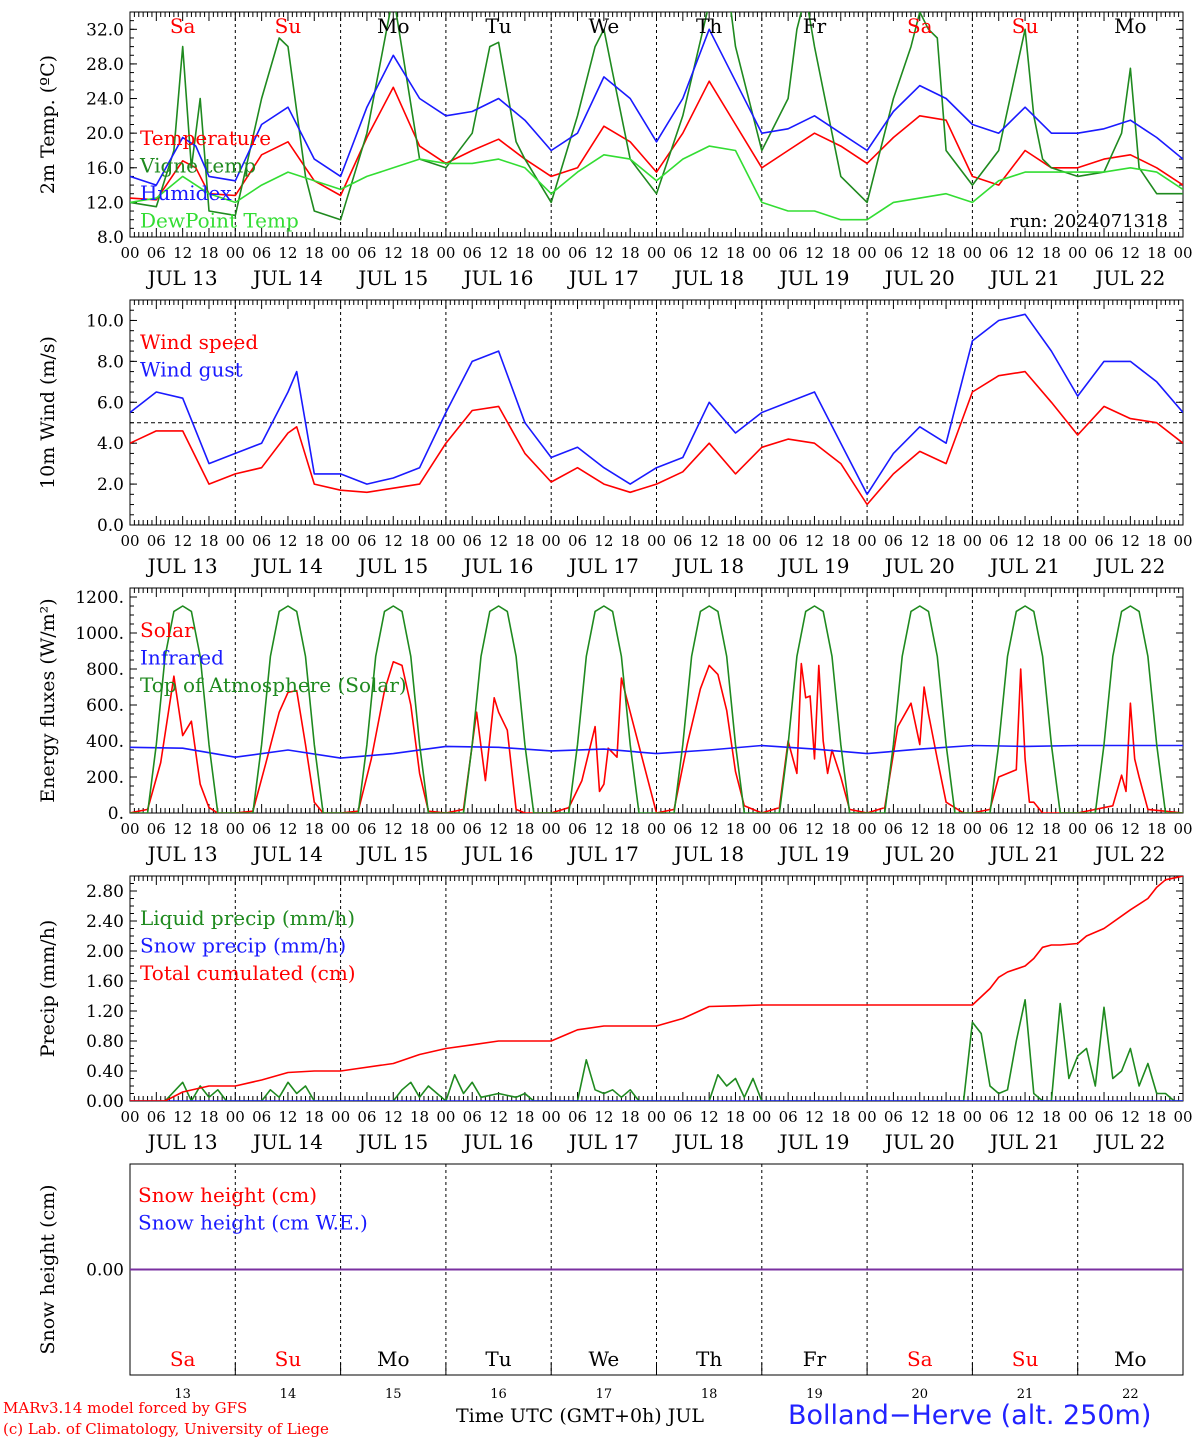 The width and height of the screenshot is (1194, 1440). Describe the element at coordinates (219, 221) in the screenshot. I see `legend-entry: DewPoint Temp` at that location.